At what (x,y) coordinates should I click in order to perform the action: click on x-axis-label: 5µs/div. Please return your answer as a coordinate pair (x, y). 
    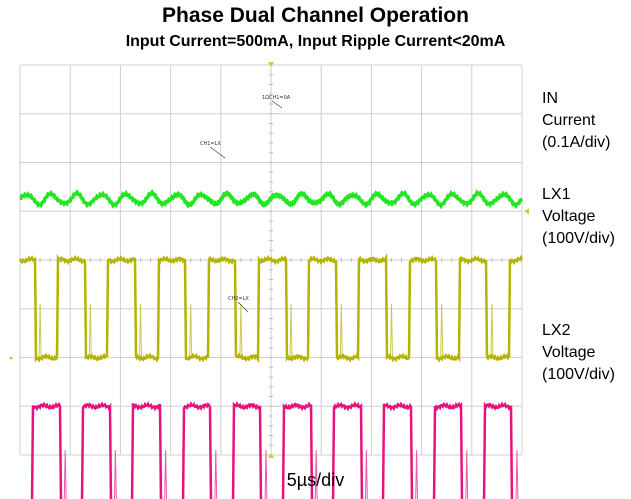
    Looking at the image, I should click on (315, 480).